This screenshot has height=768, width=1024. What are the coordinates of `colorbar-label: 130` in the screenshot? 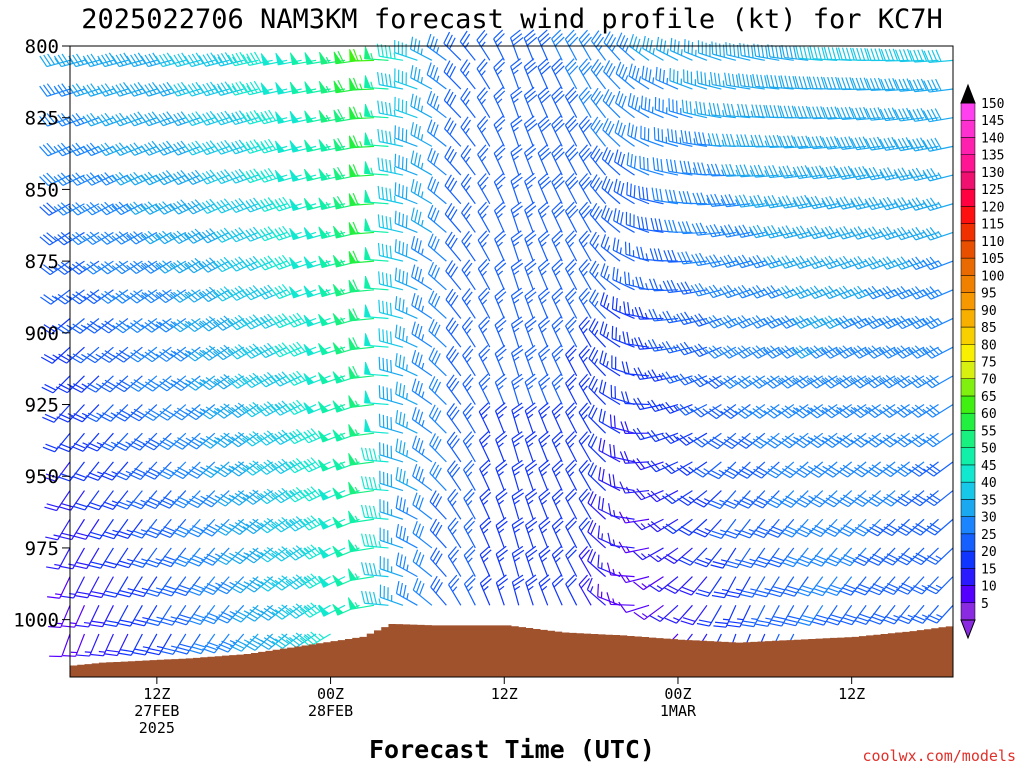 It's located at (992, 173).